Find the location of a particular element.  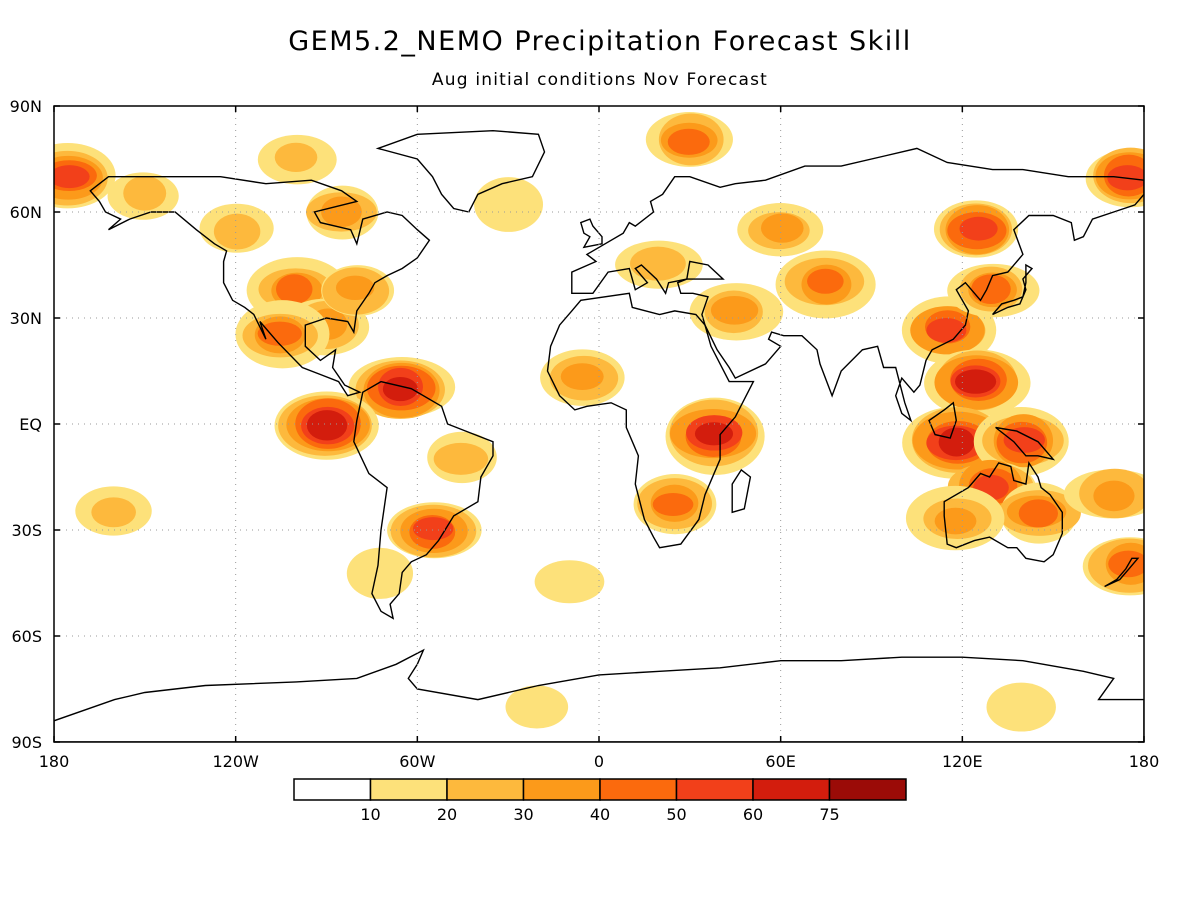

x-tick-label: 60W is located at coordinates (417, 761).